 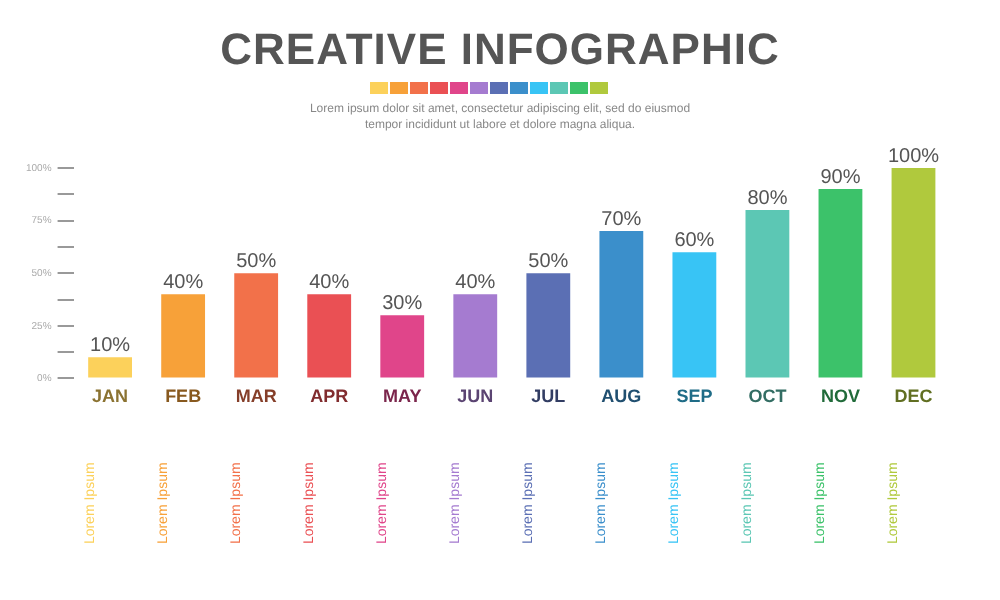 I want to click on x-tick-label: JAN, so click(x=110, y=396).